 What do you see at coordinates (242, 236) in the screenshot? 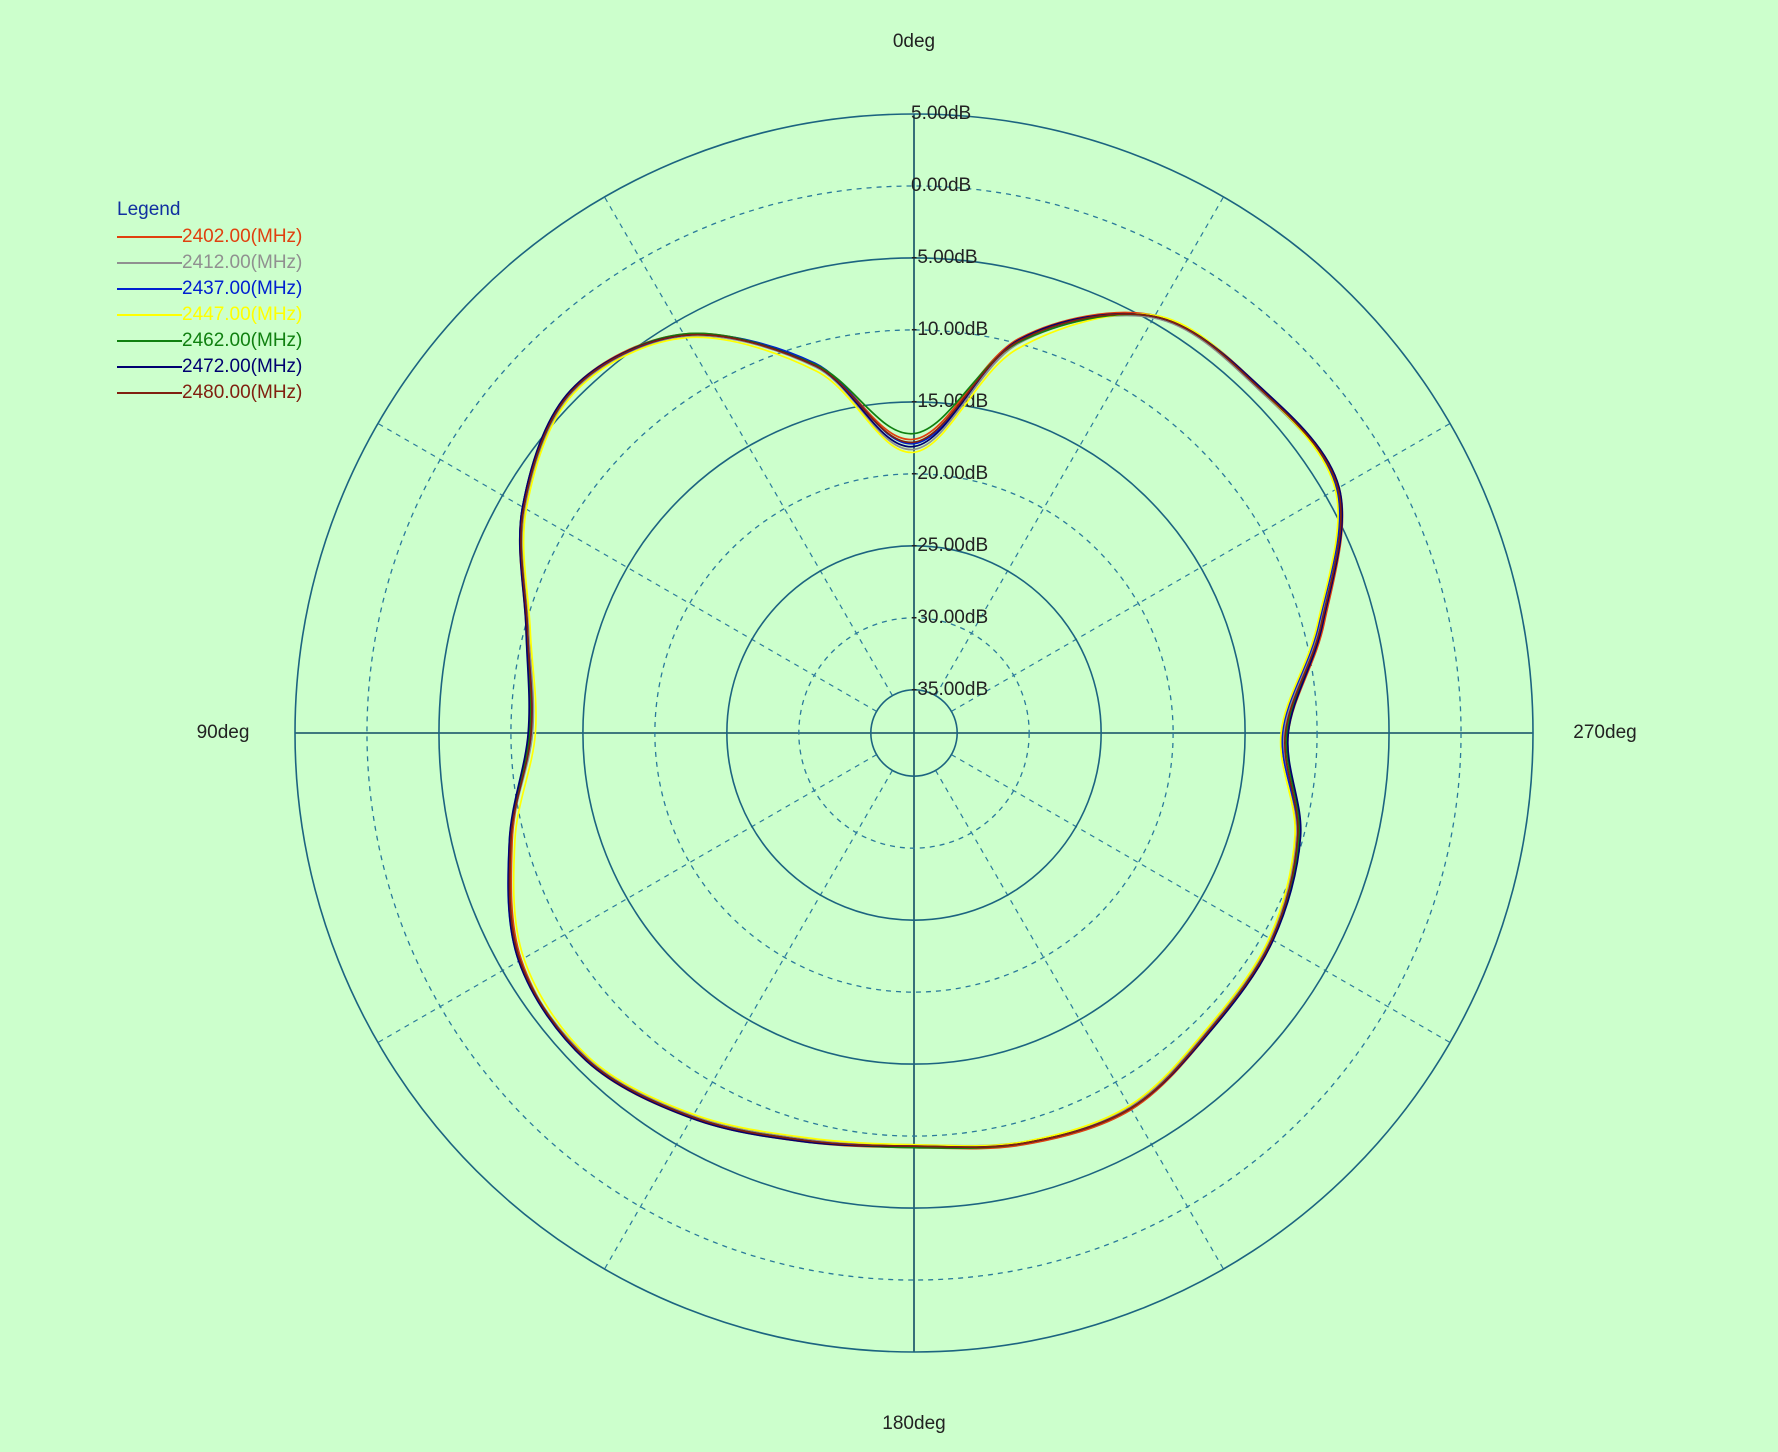
I see `legend-label: 2402.00(MHz)` at bounding box center [242, 236].